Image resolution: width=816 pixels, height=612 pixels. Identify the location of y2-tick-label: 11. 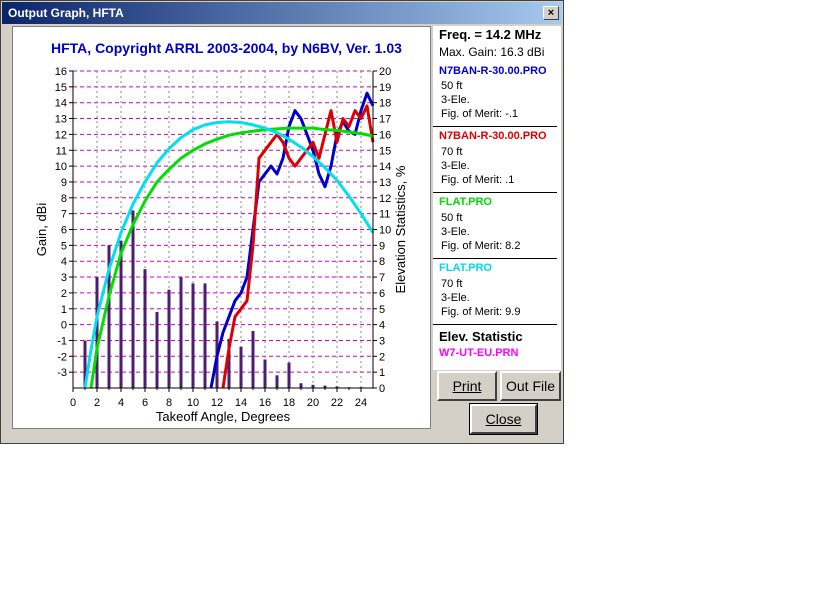
(384, 215).